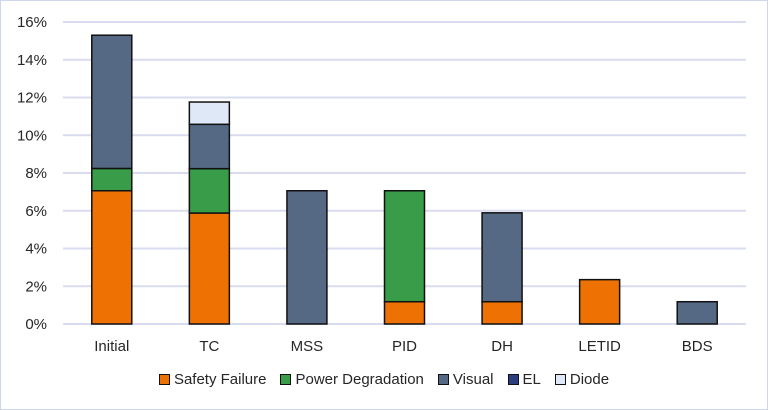 This screenshot has width=768, height=410. What do you see at coordinates (599, 301) in the screenshot?
I see `bar-segment-safety-failure-letid` at bounding box center [599, 301].